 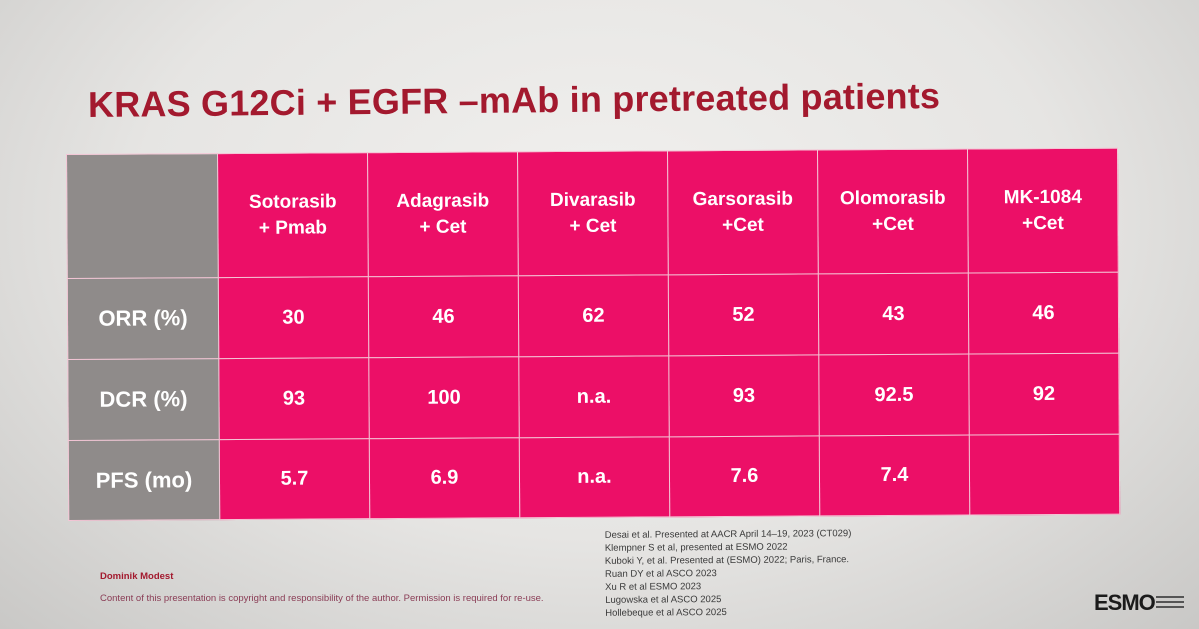 I want to click on column-header-line2: + Pmab, so click(x=293, y=227).